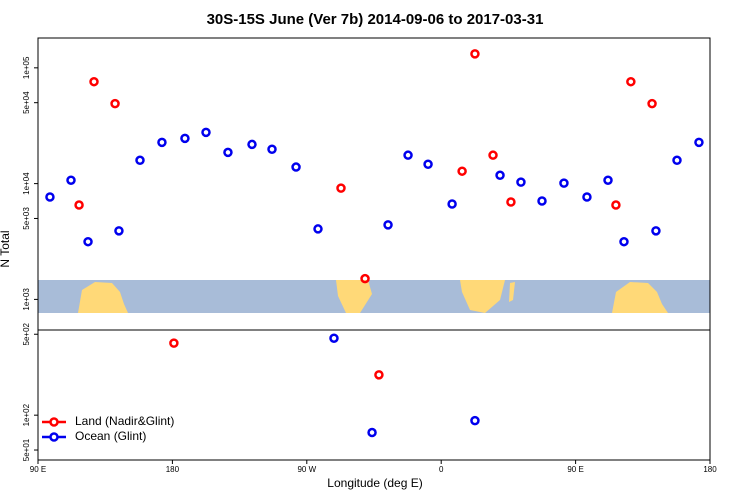 The height and width of the screenshot is (500, 750). Describe the element at coordinates (26, 299) in the screenshot. I see `y-tick-label: 1e+03` at that location.